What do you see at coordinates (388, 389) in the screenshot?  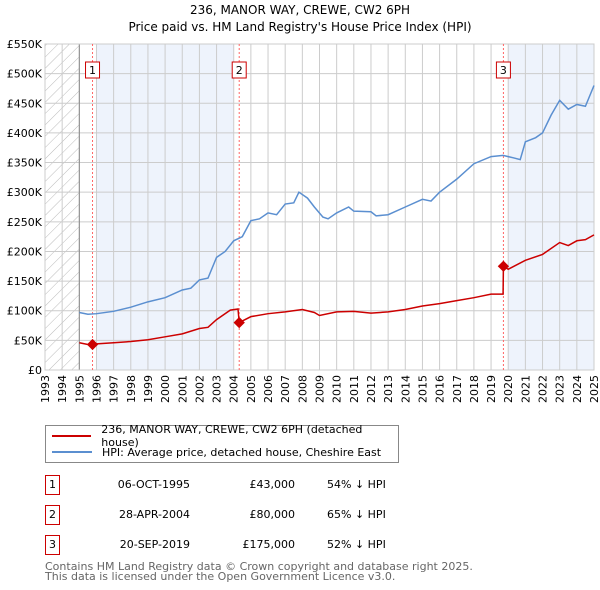 I see `x-tick-label: 2013` at bounding box center [388, 389].